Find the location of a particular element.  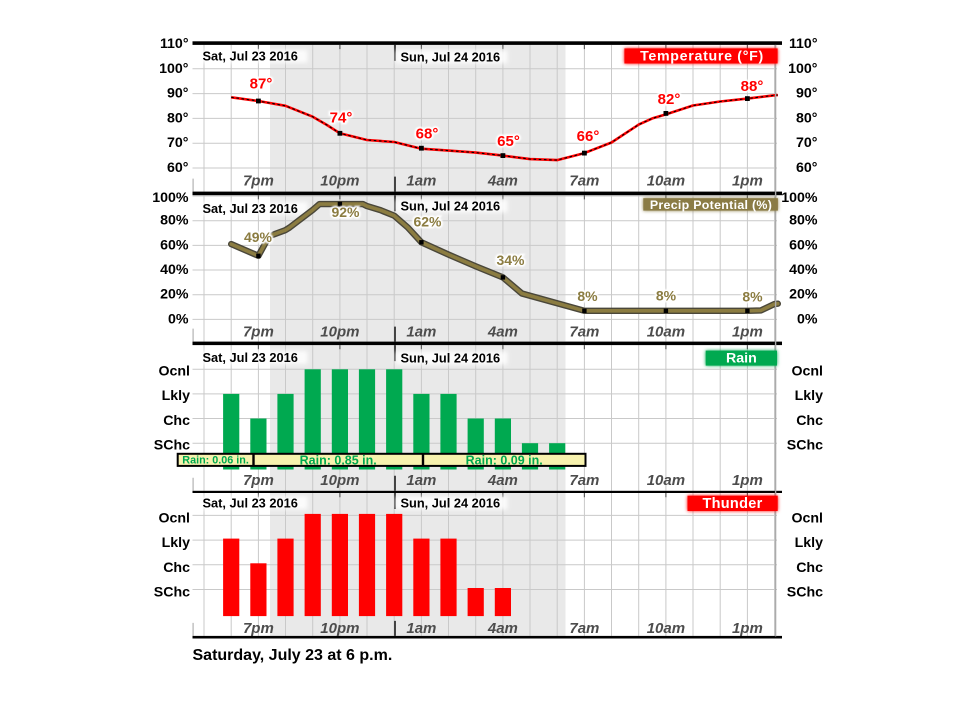

svg-text: 34% is located at coordinates (510, 260).